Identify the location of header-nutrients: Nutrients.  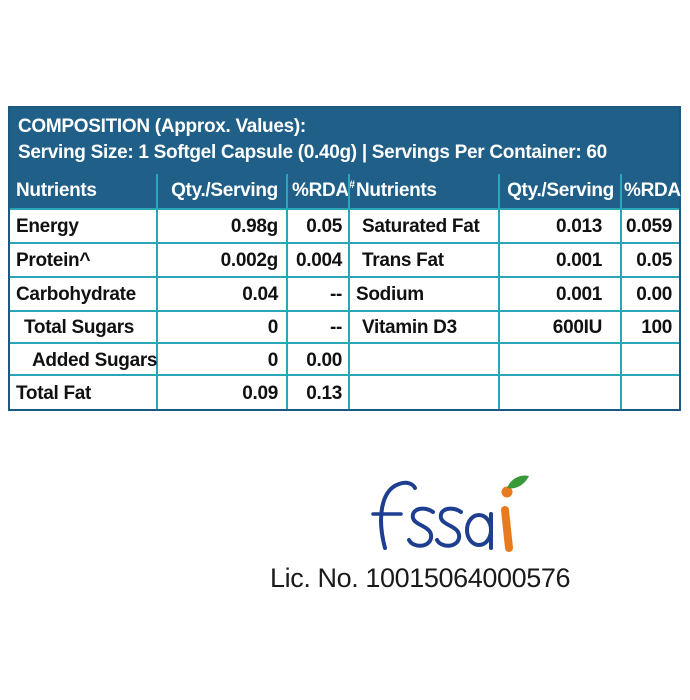
(56, 190).